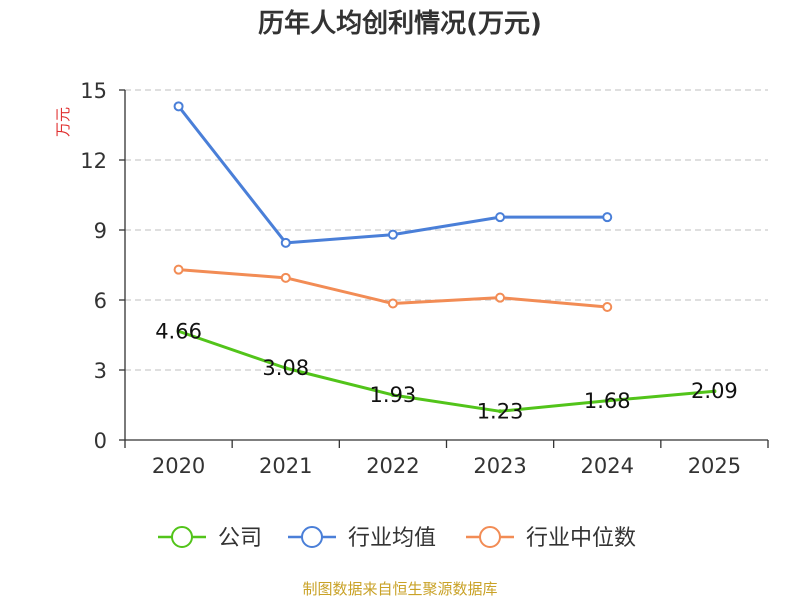 Image resolution: width=800 pixels, height=600 pixels. Describe the element at coordinates (240, 538) in the screenshot. I see `legend-label-company: 公司` at that location.